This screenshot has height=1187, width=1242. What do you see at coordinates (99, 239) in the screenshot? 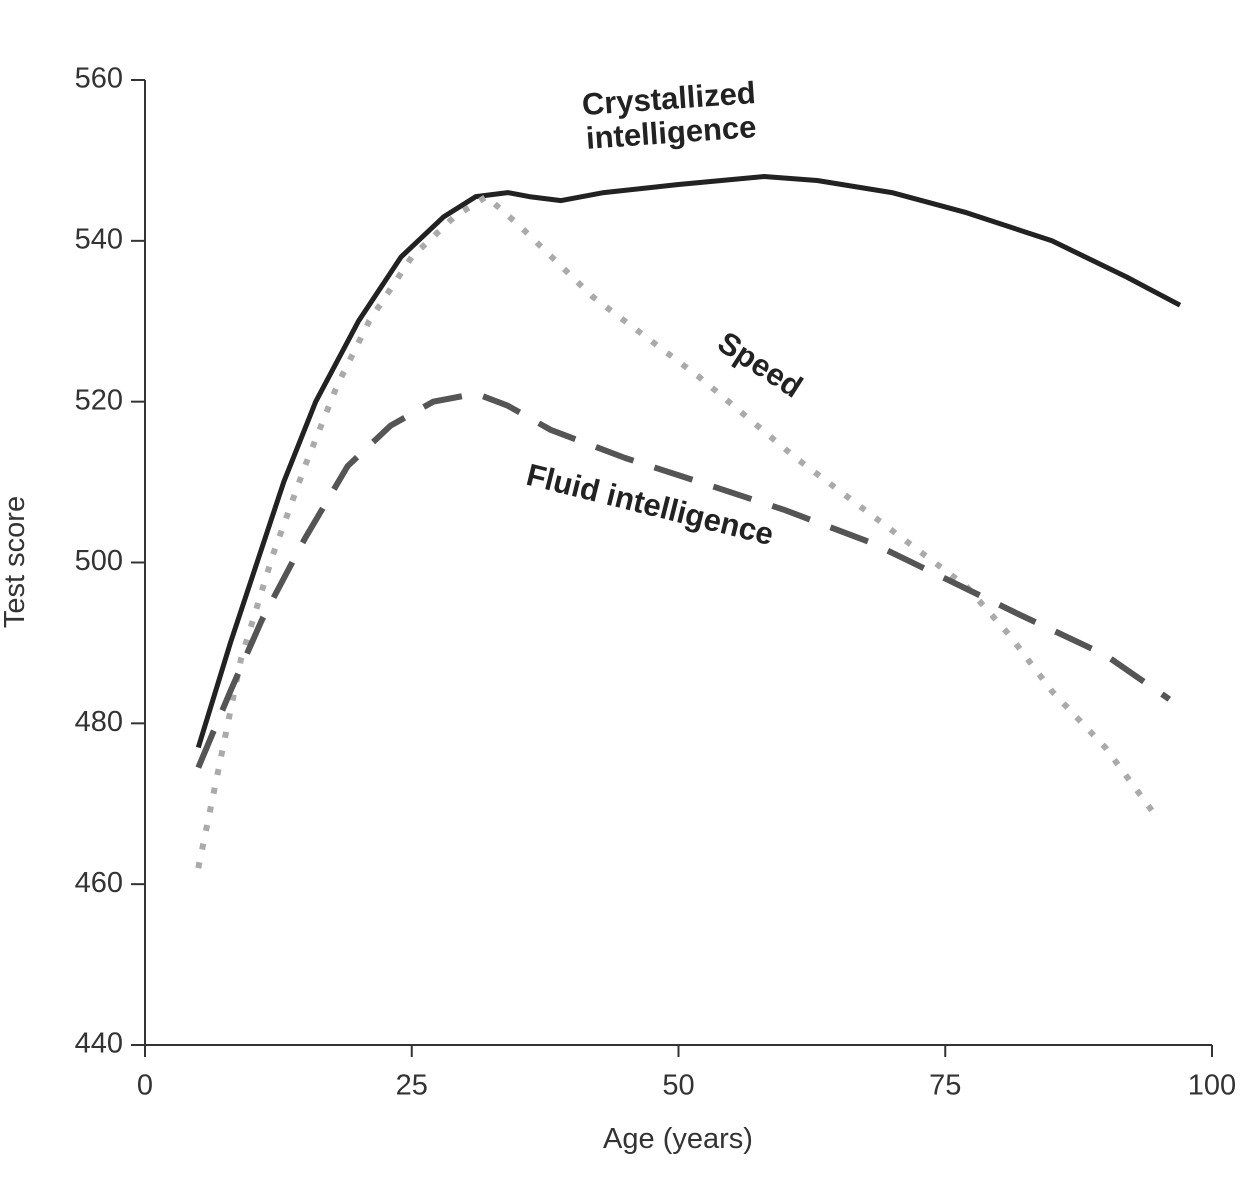
I see `y-tick-label: 540` at bounding box center [99, 239].